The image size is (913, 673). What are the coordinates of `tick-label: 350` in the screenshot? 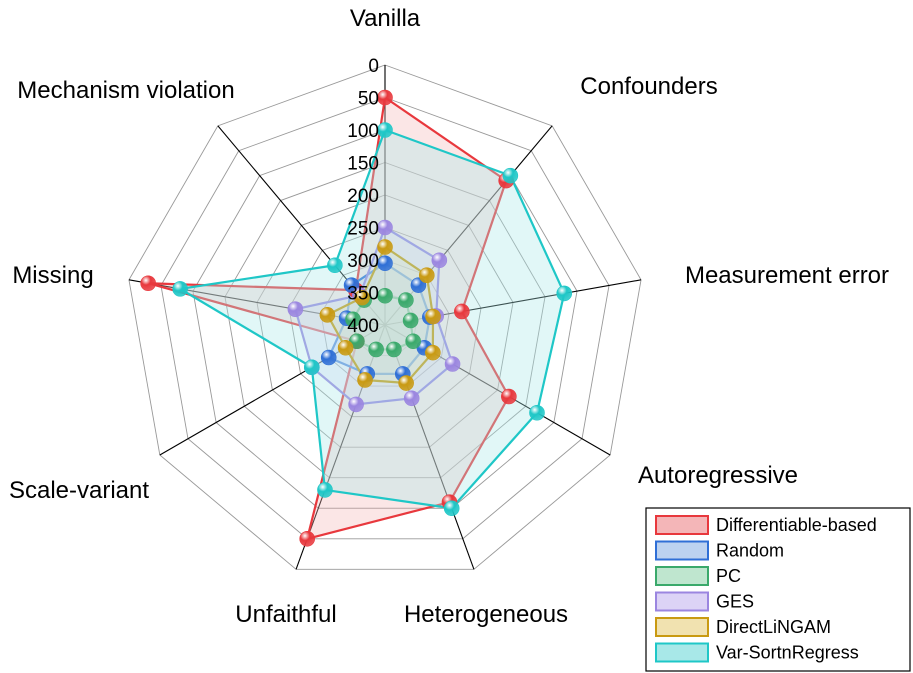 It's located at (363, 294).